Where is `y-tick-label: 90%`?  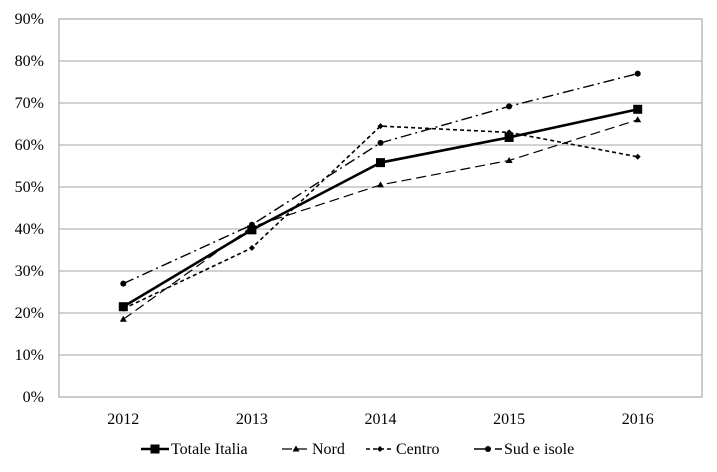
y-tick-label: 90% is located at coordinates (29, 19).